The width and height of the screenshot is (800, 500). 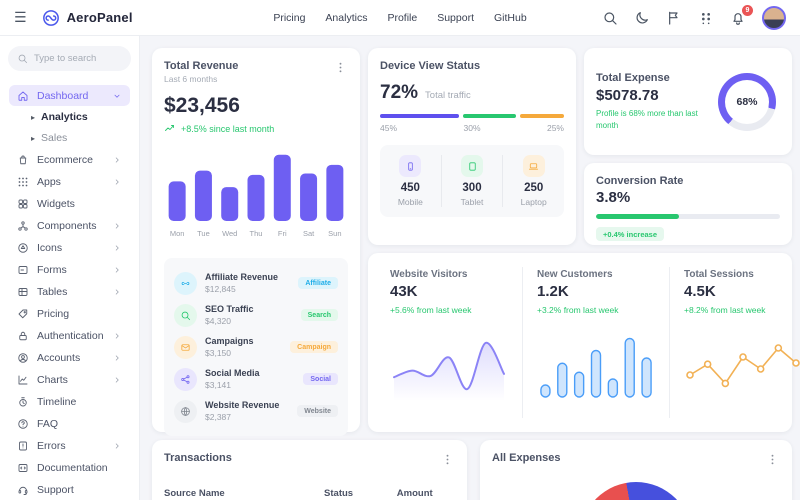 I want to click on sidebar-item-widgets: Widgets, so click(x=69, y=203).